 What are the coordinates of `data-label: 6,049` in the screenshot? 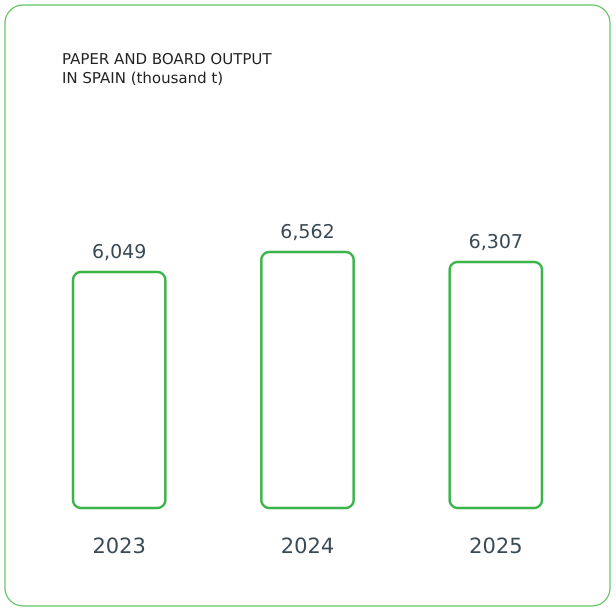 It's located at (119, 252).